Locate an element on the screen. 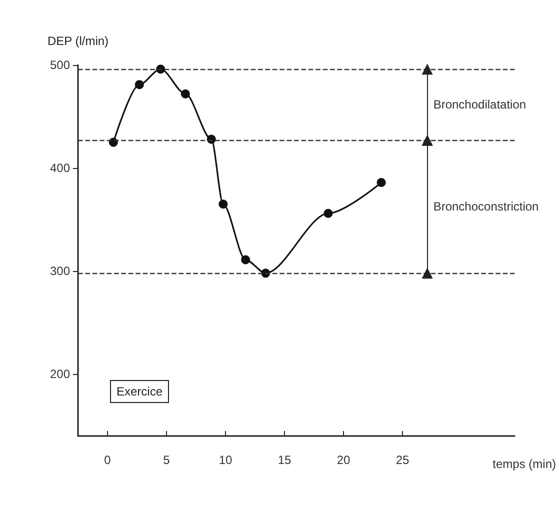 The width and height of the screenshot is (559, 524). y-tick-label: 200 is located at coordinates (60, 374).